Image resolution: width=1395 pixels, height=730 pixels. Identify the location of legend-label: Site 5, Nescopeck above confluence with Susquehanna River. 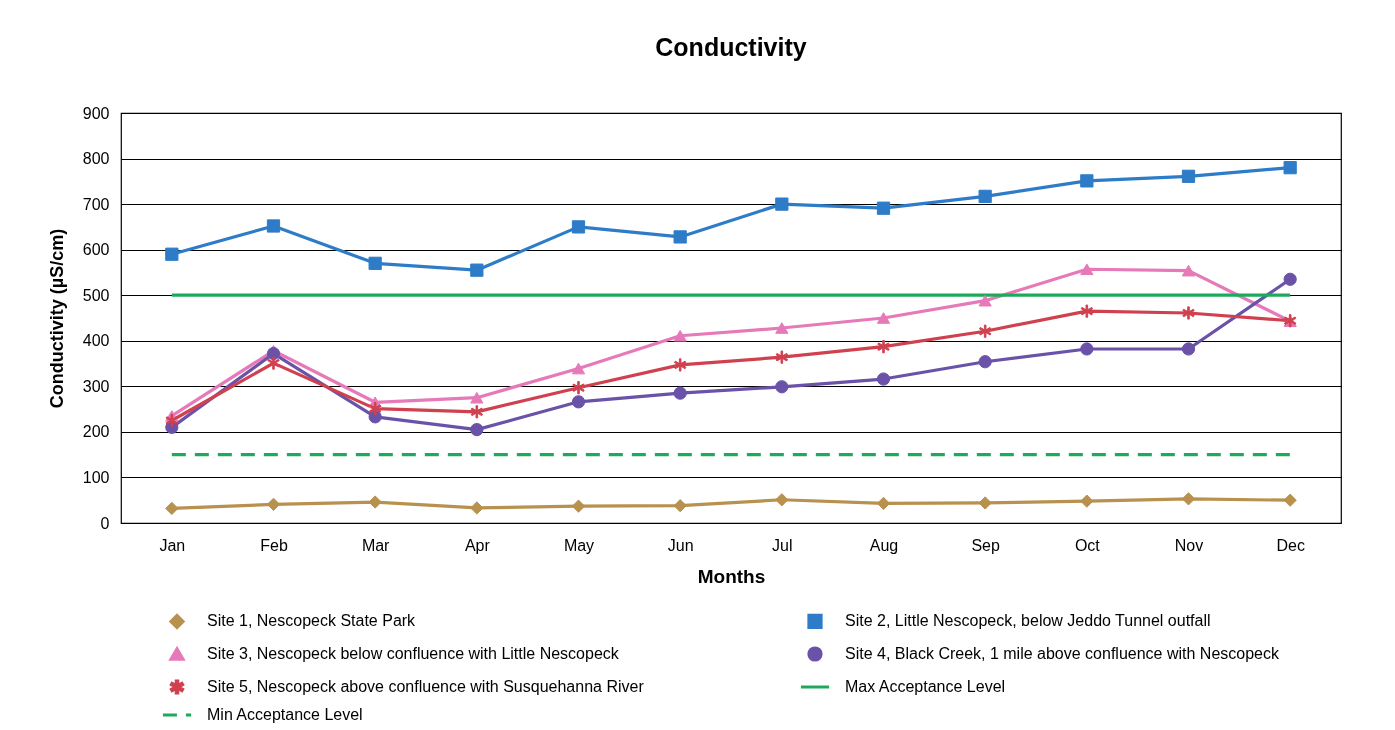
(426, 686).